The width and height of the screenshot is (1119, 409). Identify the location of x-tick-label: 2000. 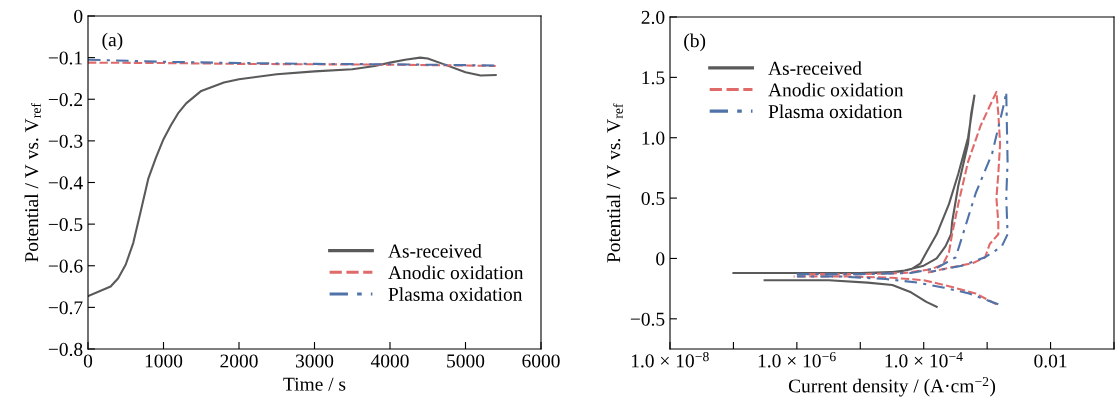
(239, 361).